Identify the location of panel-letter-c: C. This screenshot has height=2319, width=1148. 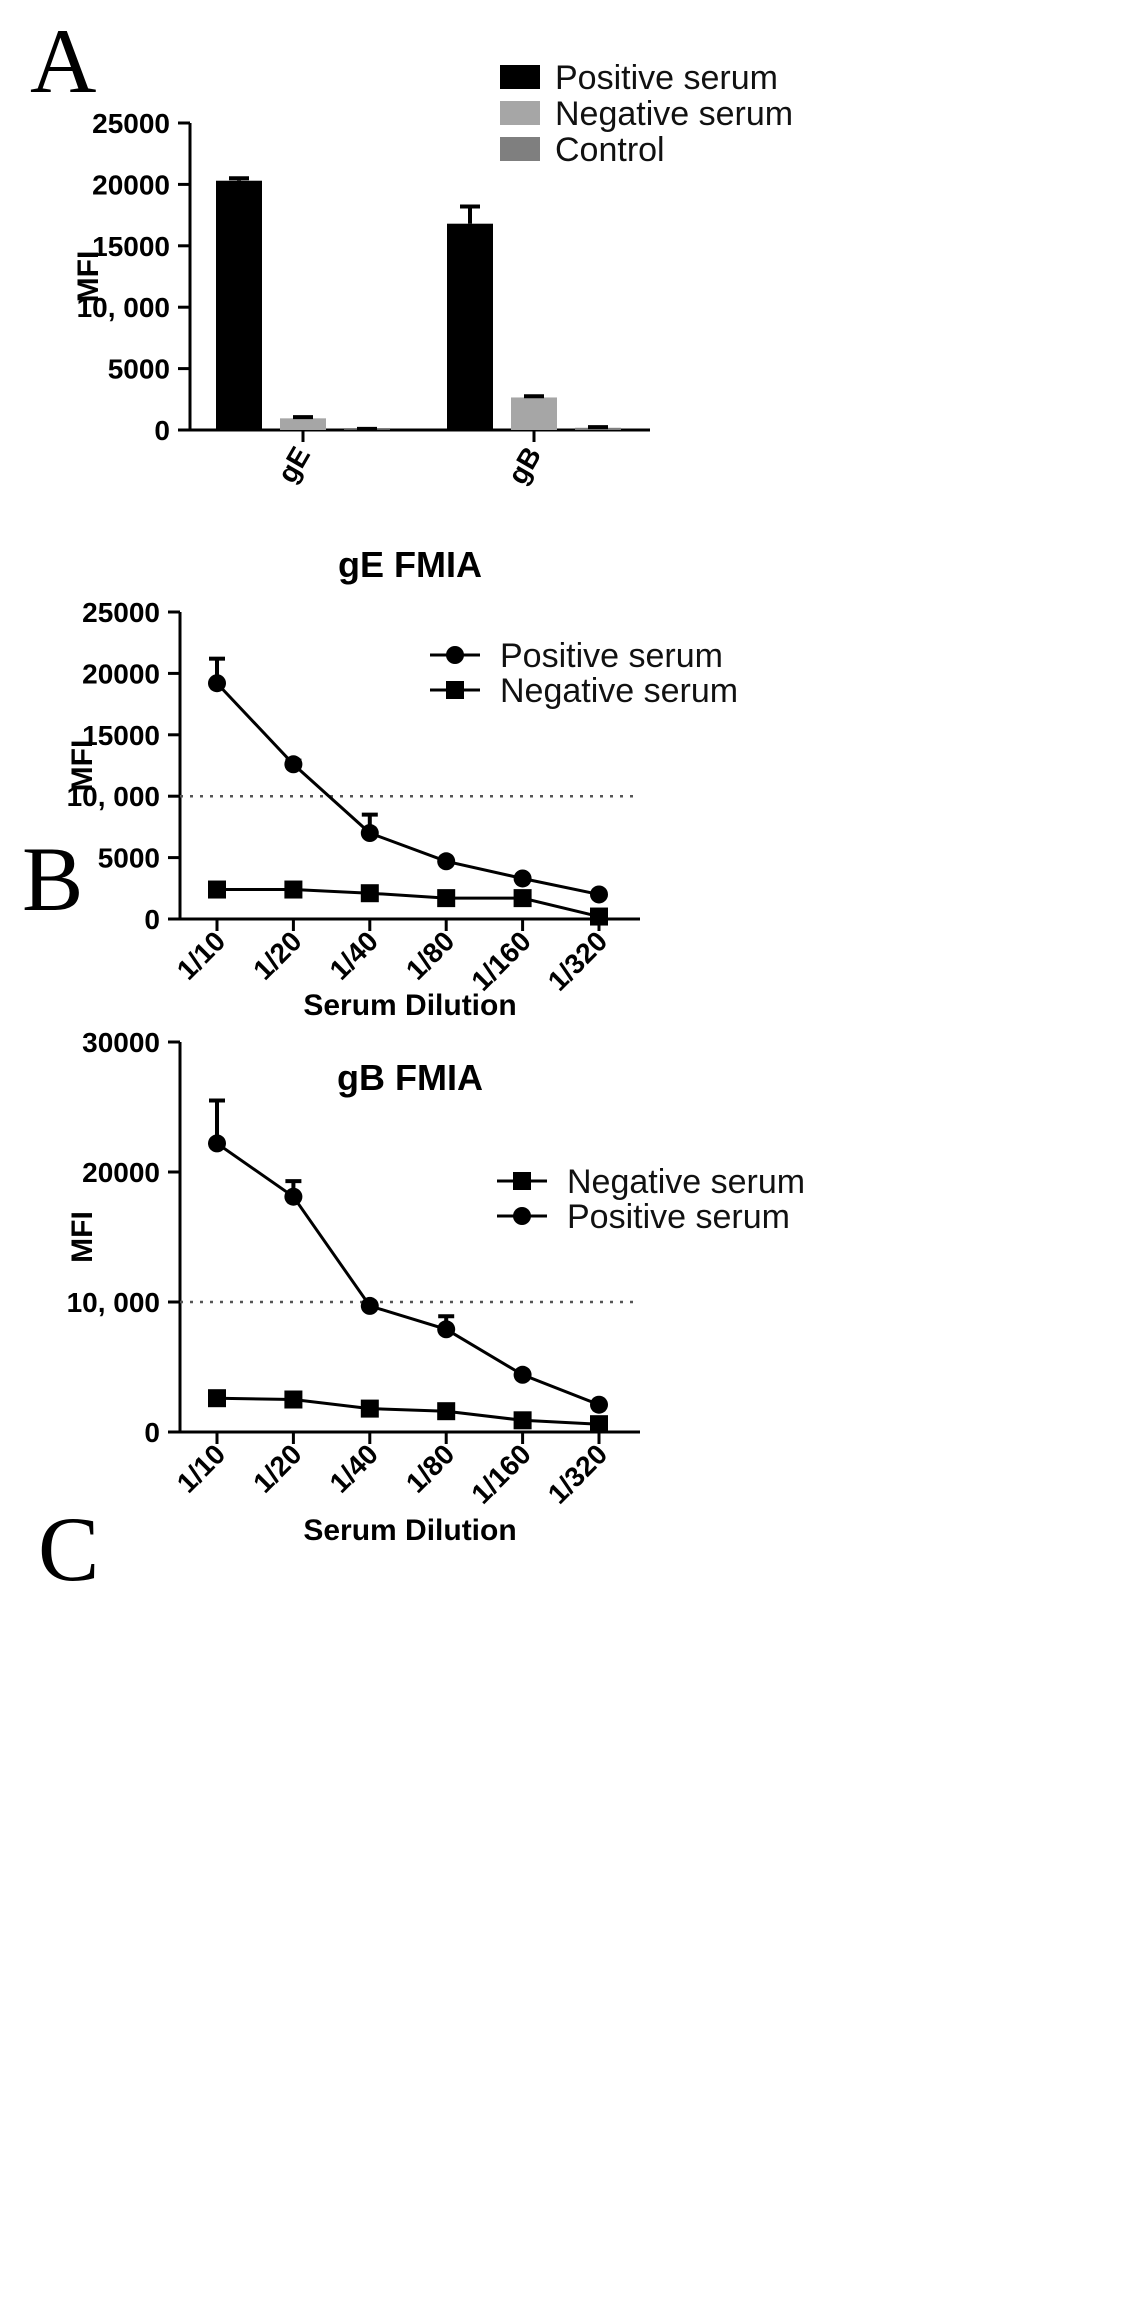
(68, 1549).